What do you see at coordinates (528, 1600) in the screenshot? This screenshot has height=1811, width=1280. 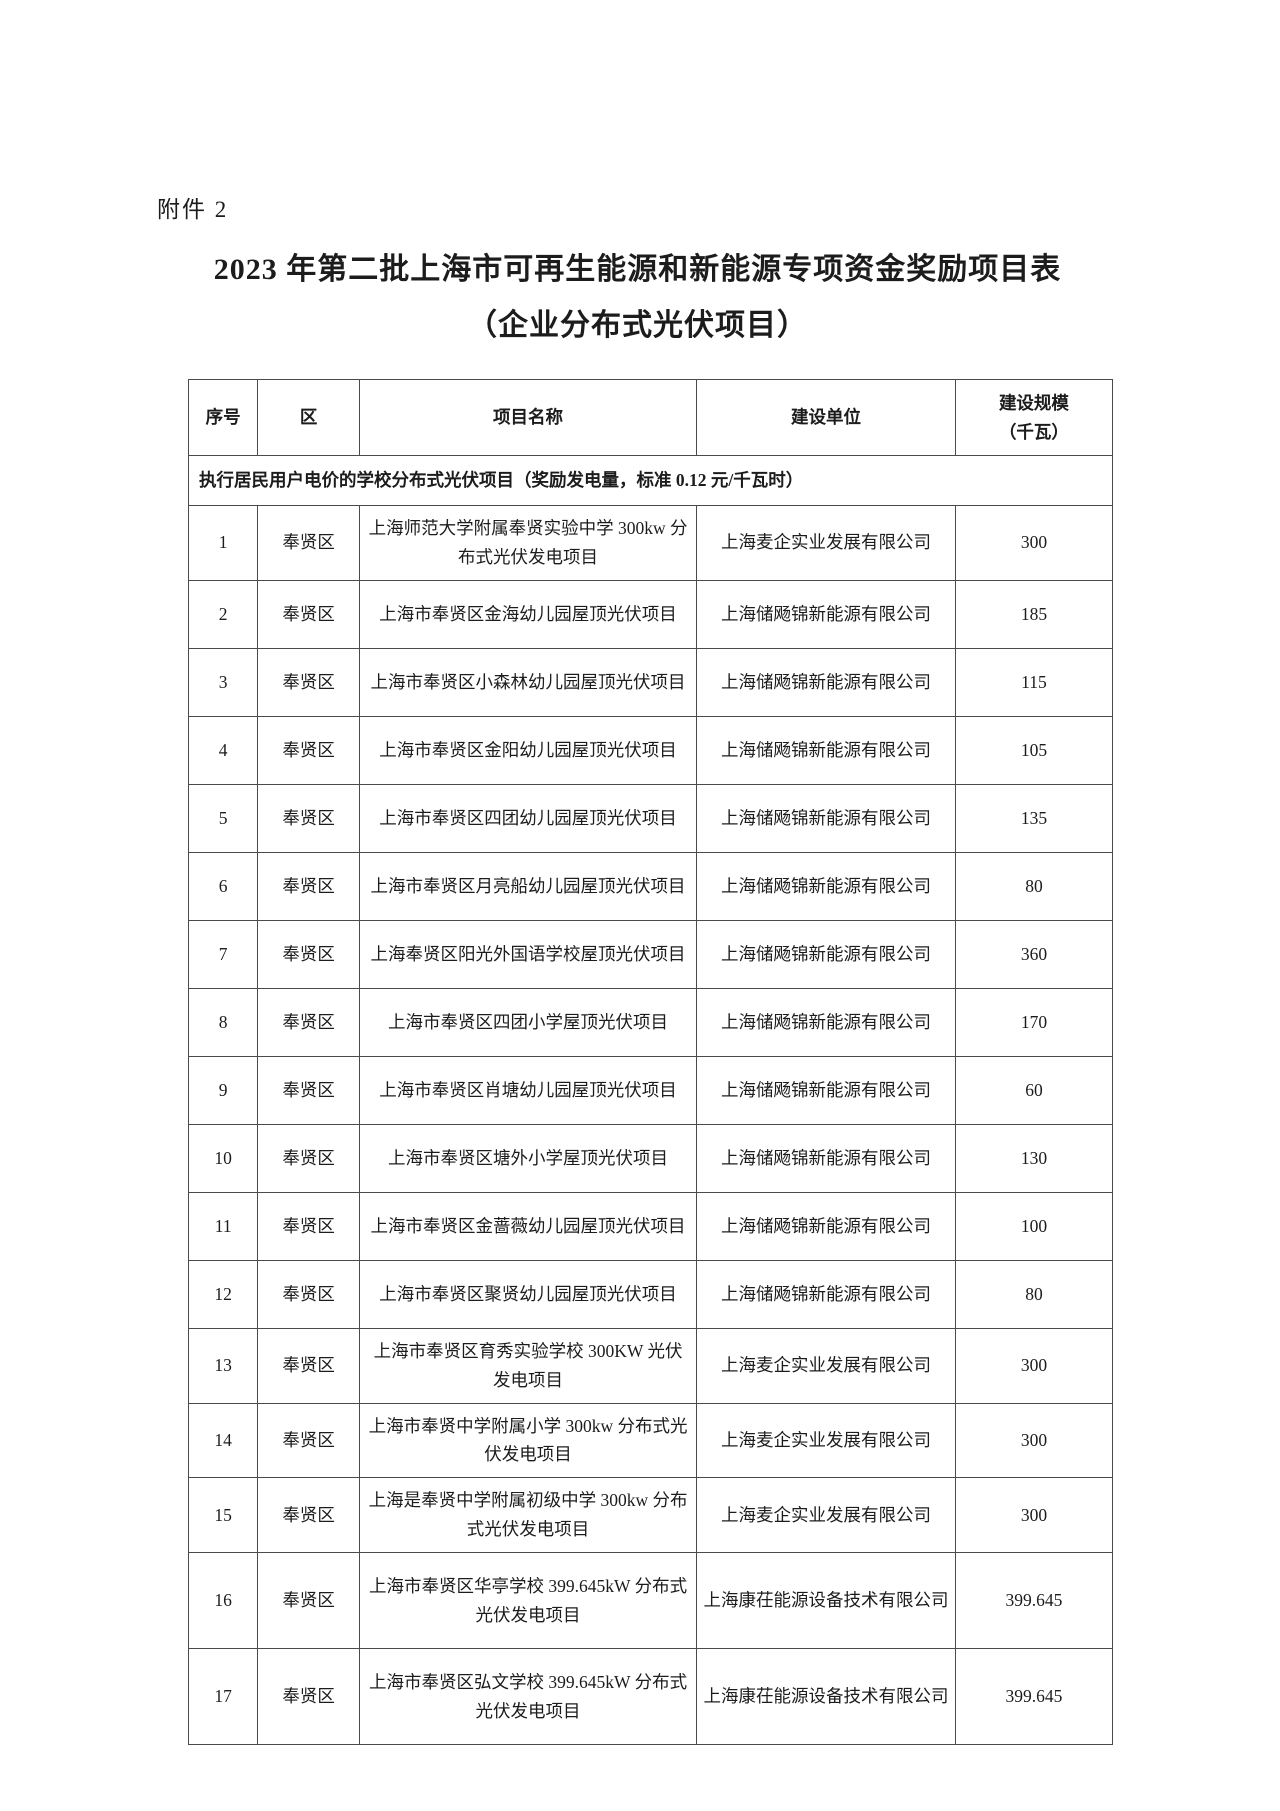 I see `cell-project: 上海市奉贤区华亭学校 399.645kW 分布式光伏发电项目` at bounding box center [528, 1600].